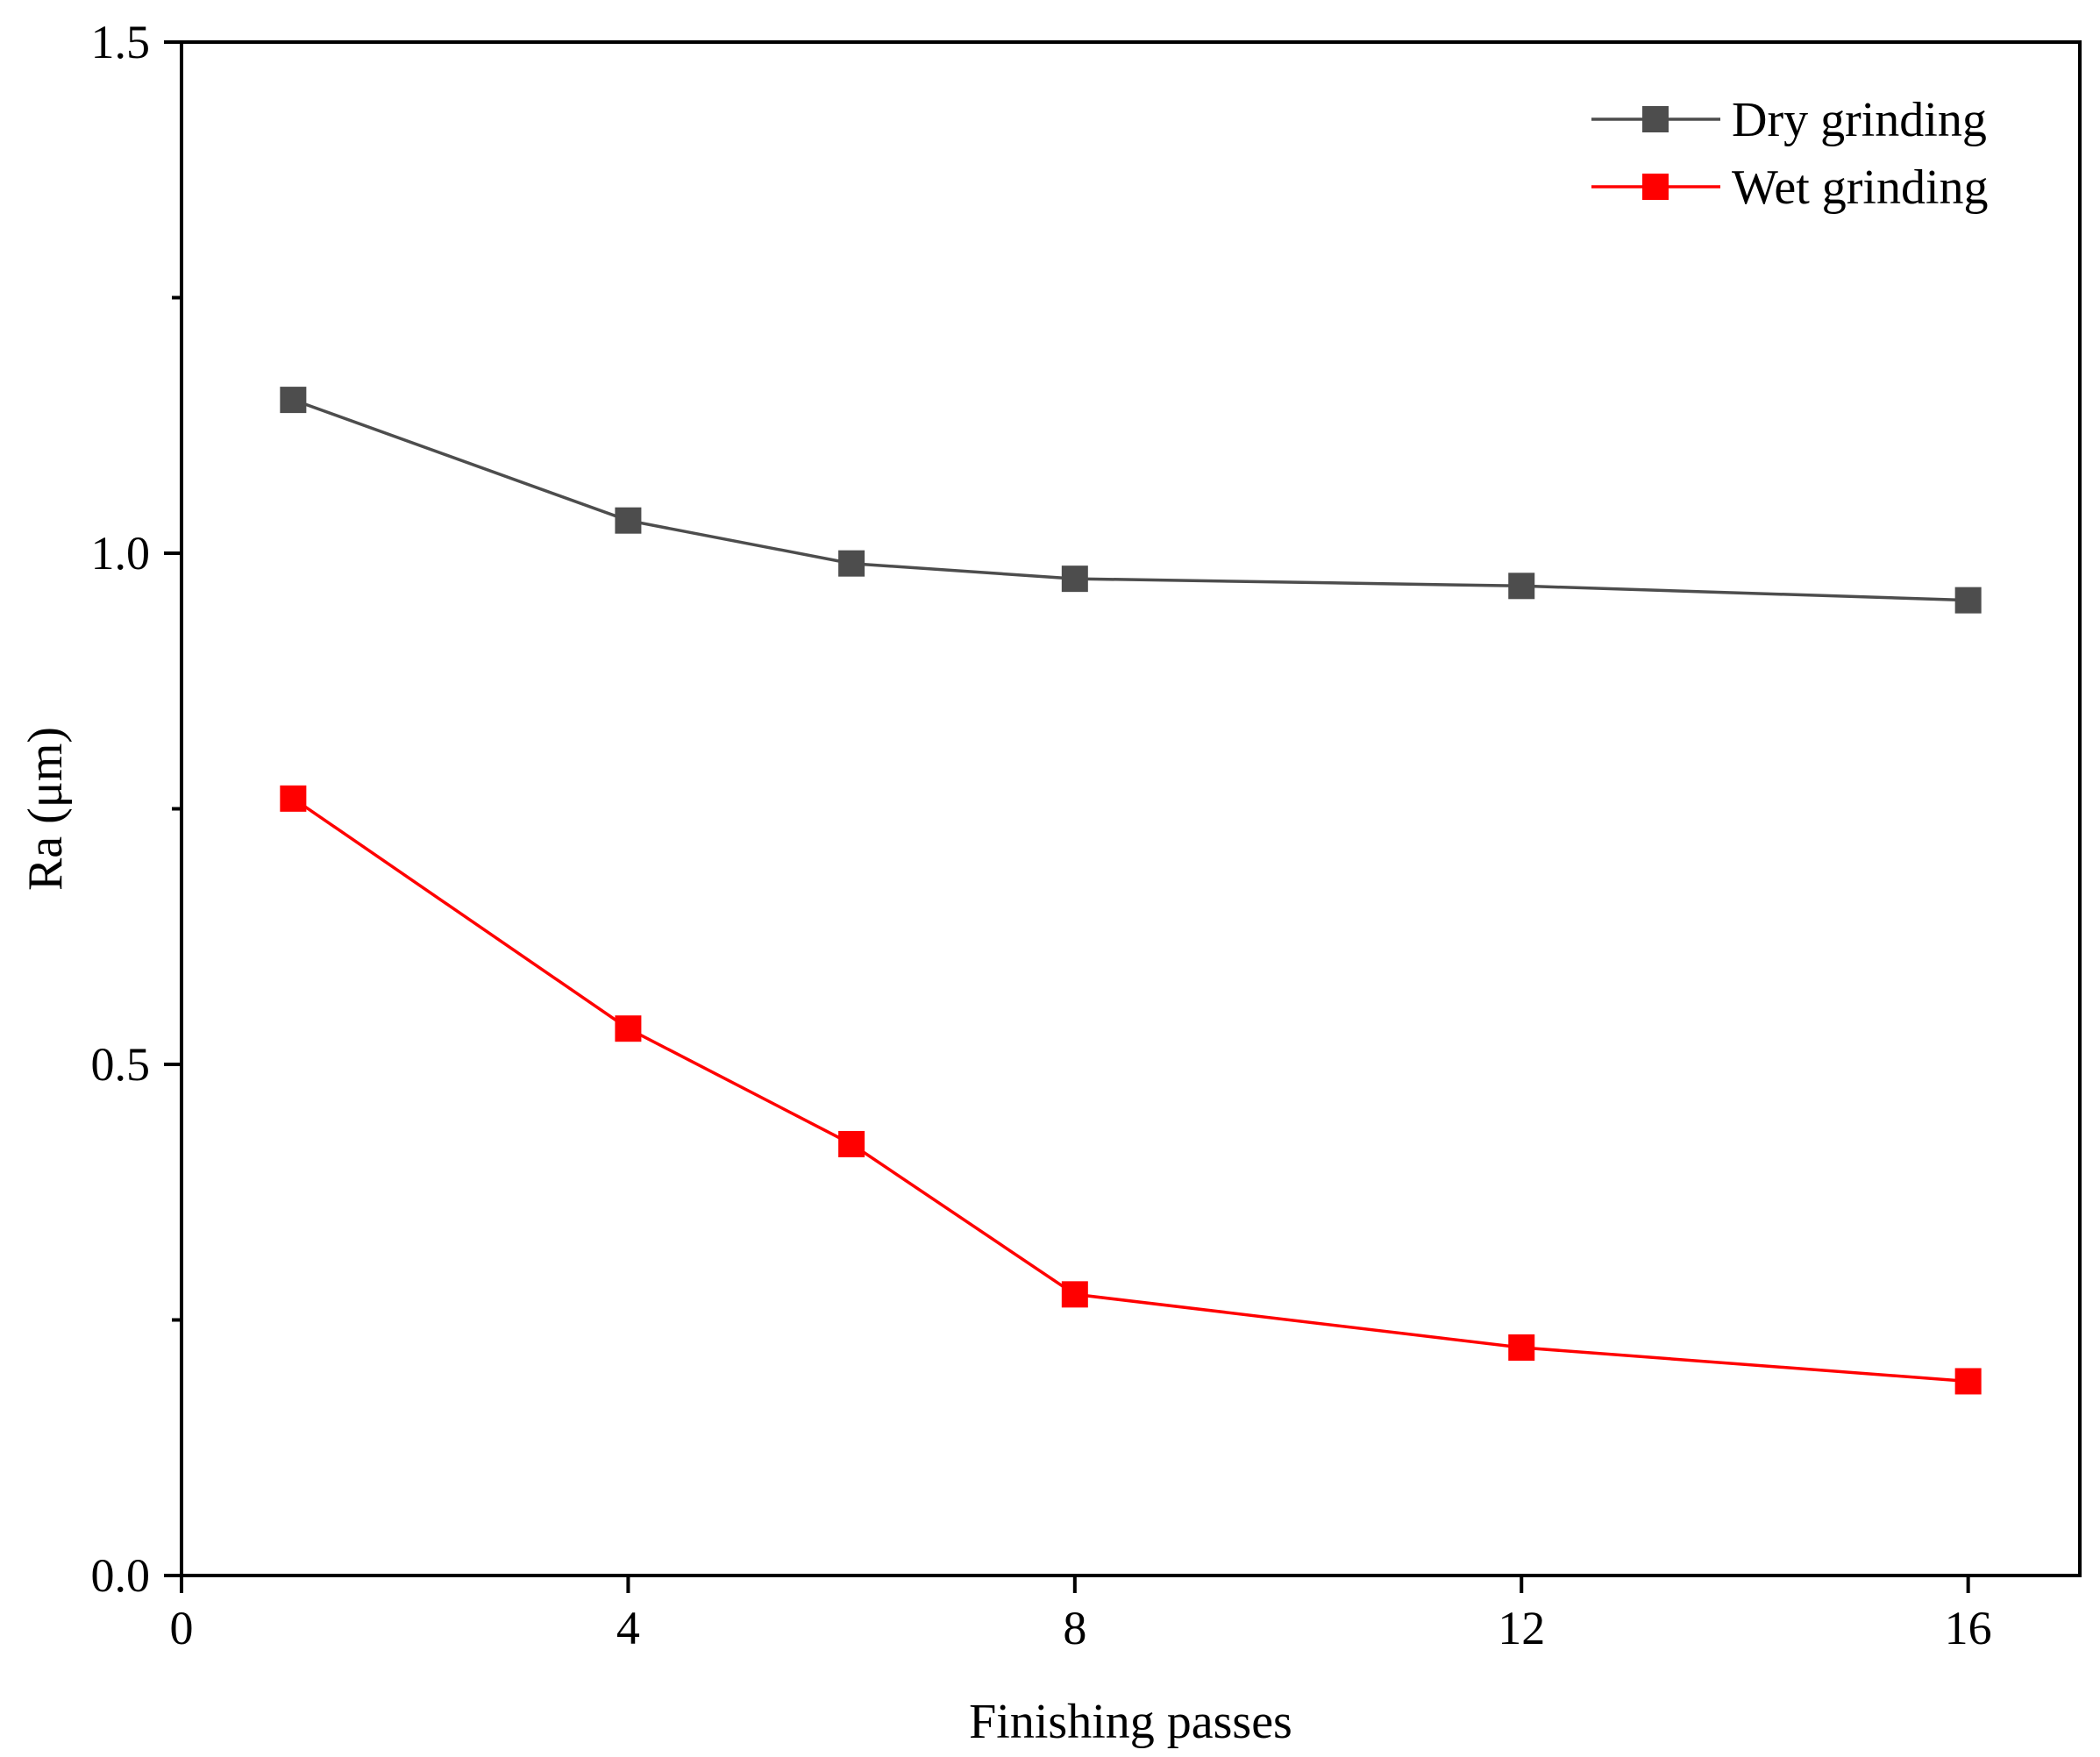 The image size is (2100, 1757). I want to click on x-tick-label: 12, so click(1521, 1628).